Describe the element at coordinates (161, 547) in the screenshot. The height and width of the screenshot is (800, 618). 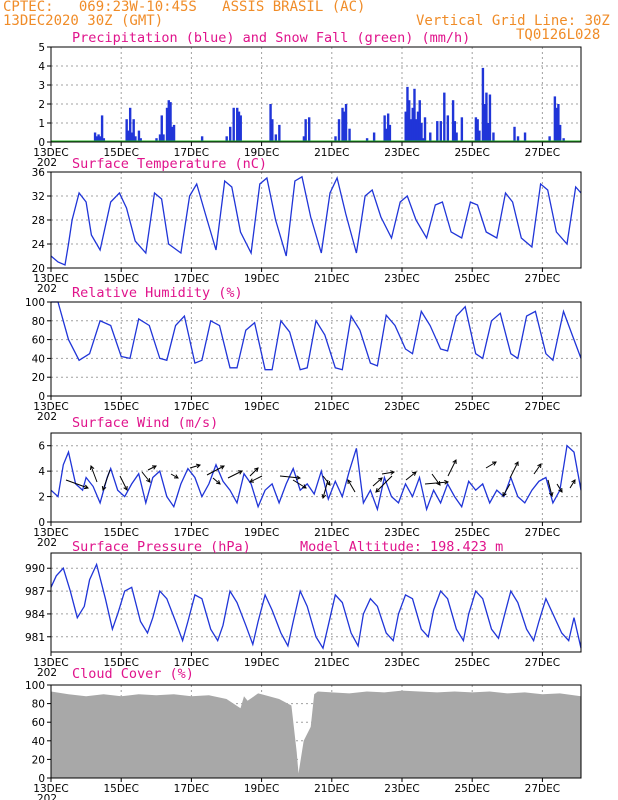
I see `panel-title: Surface Pressure (hPa)` at that location.